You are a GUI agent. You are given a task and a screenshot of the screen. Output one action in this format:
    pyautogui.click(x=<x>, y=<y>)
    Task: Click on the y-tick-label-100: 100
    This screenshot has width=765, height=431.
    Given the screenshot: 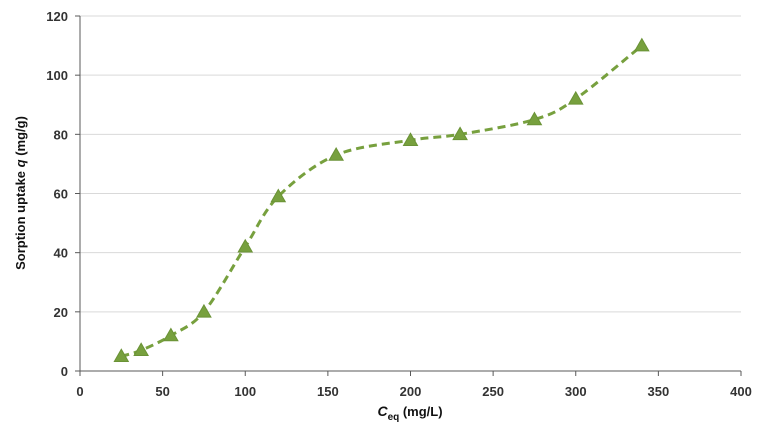 What is the action you would take?
    pyautogui.click(x=57, y=75)
    